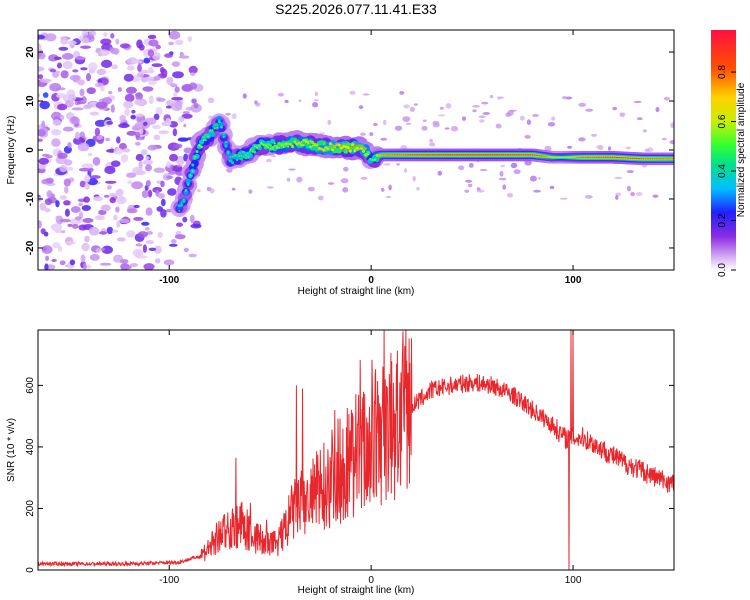 Image resolution: width=750 pixels, height=600 pixels. Describe the element at coordinates (722, 220) in the screenshot. I see `colorbar-tick-label: 0.2` at that location.